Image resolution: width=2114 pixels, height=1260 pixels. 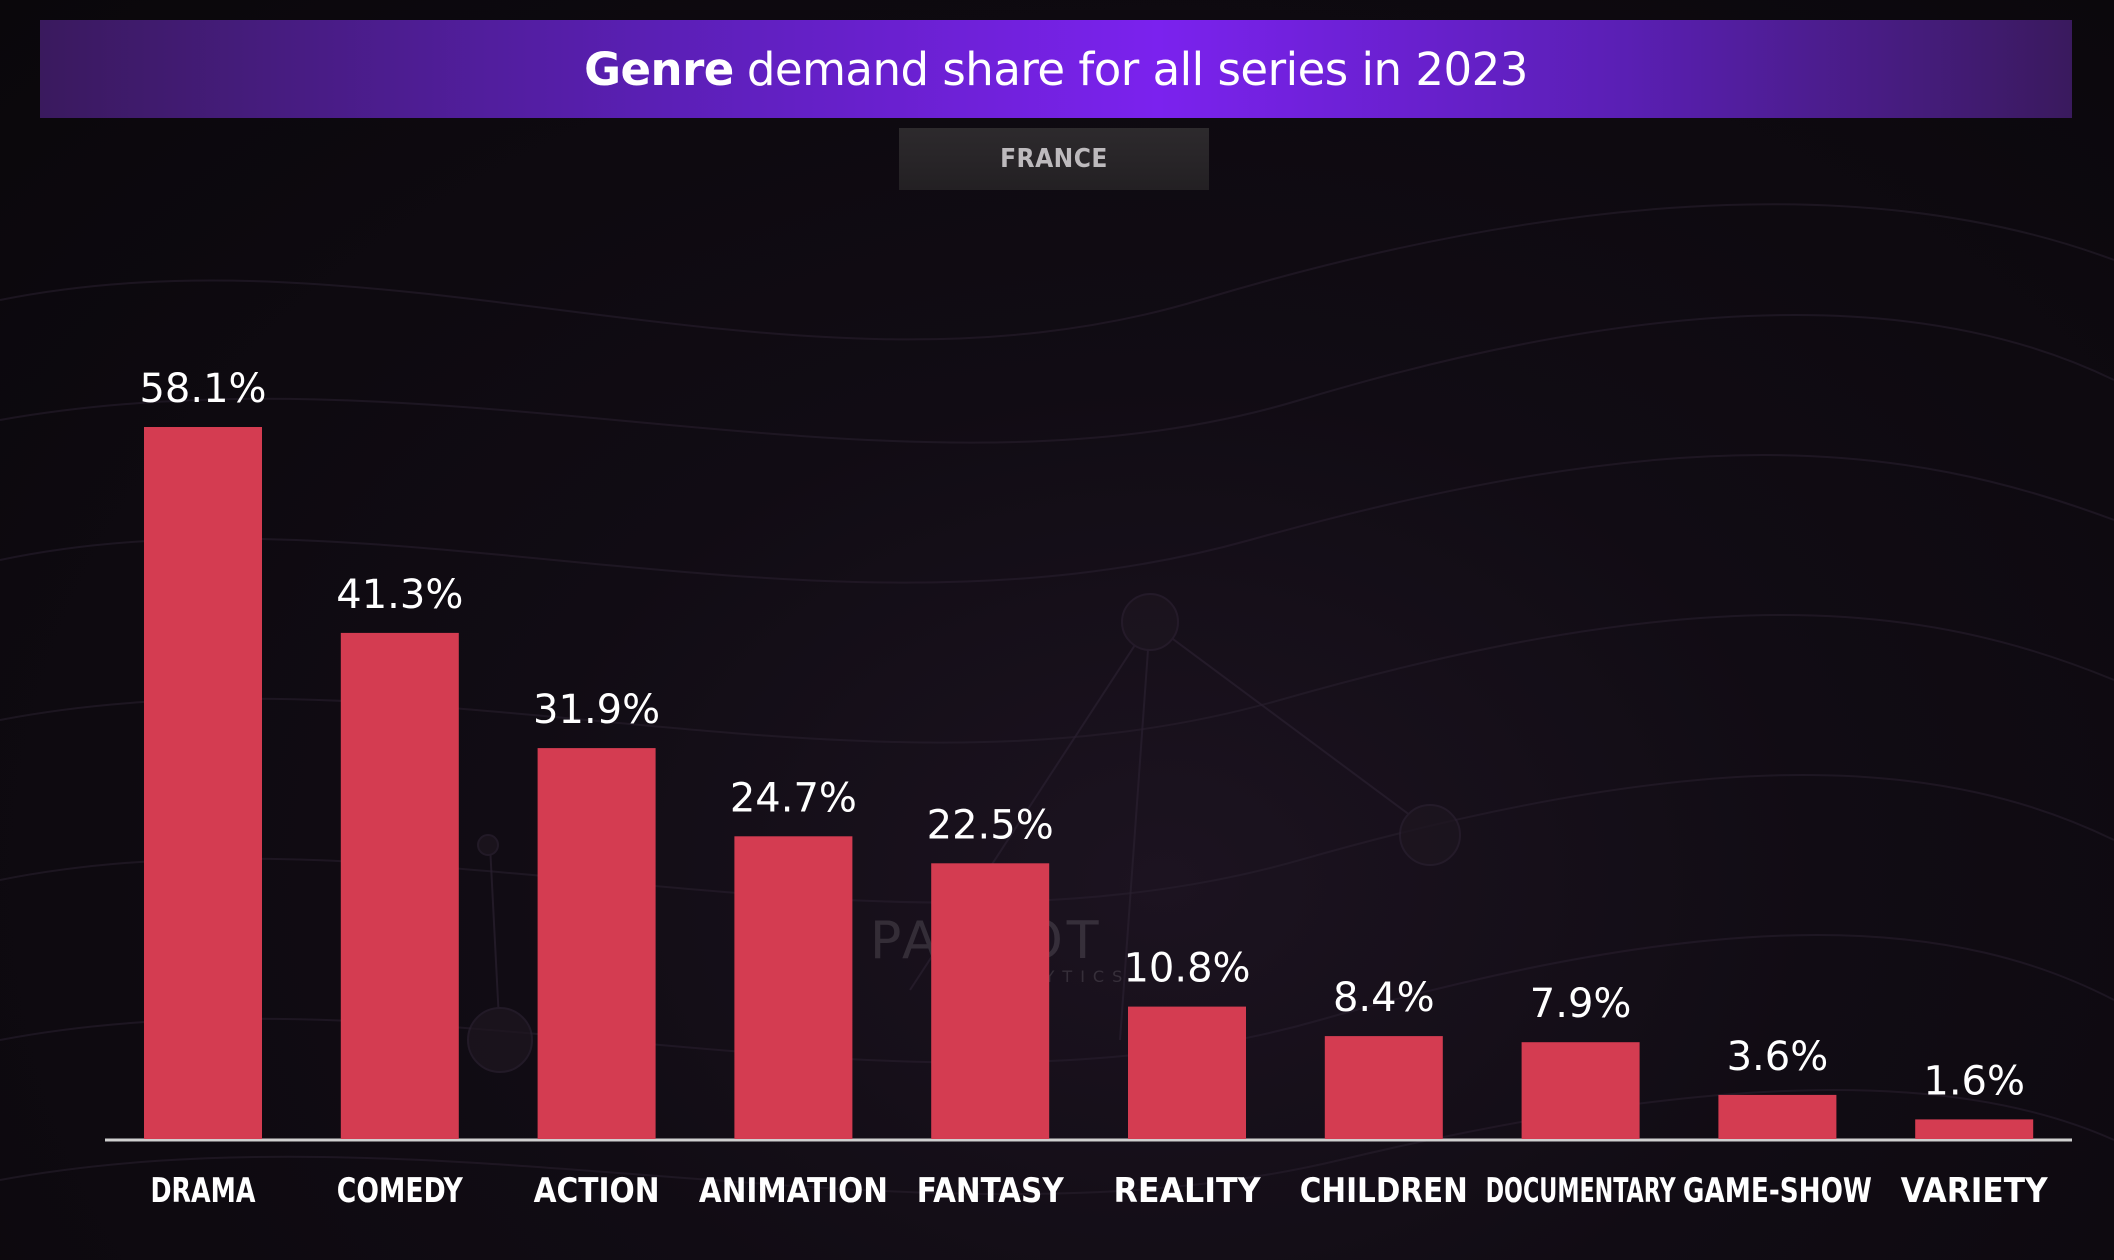 I want to click on bar-action, so click(x=596, y=943).